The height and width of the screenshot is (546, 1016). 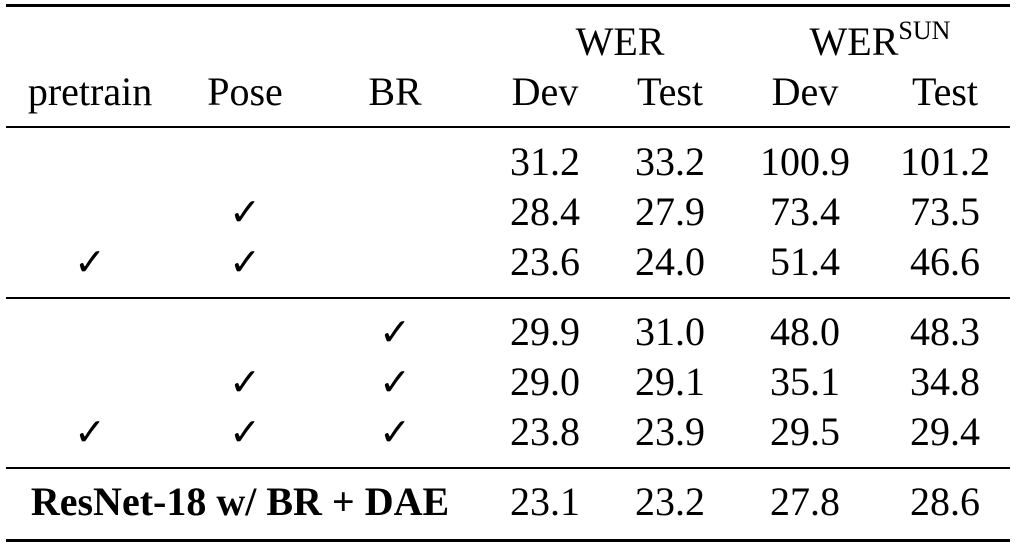 I want to click on cell-sun-test: 28.6, so click(x=945, y=501).